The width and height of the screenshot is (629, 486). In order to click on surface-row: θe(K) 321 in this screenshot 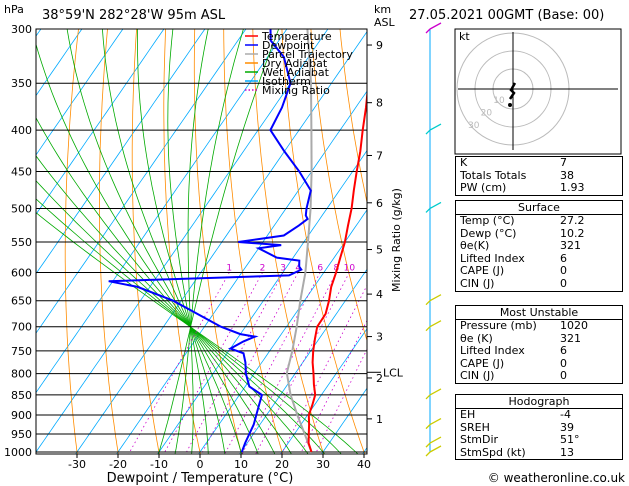, I will do `click(539, 246)`.